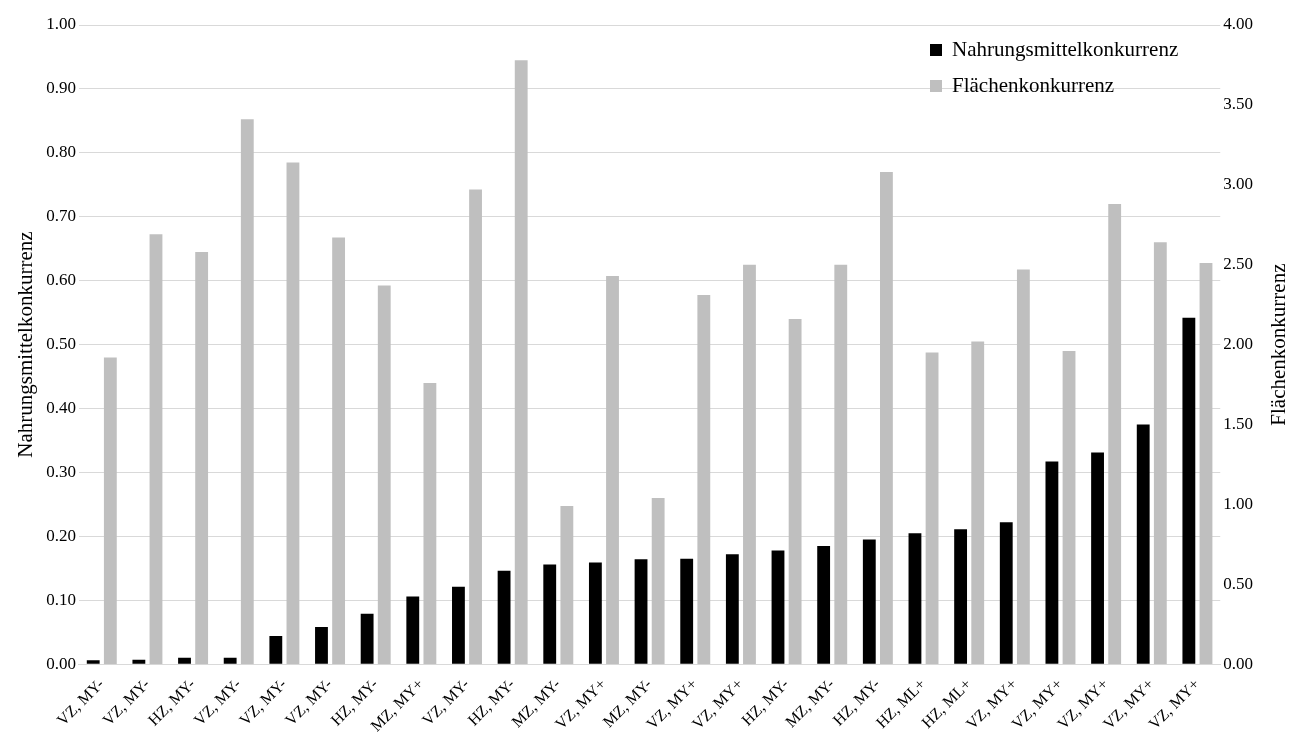 The height and width of the screenshot is (744, 1296). What do you see at coordinates (61, 88) in the screenshot?
I see `y-tick-label: 0.90` at bounding box center [61, 88].